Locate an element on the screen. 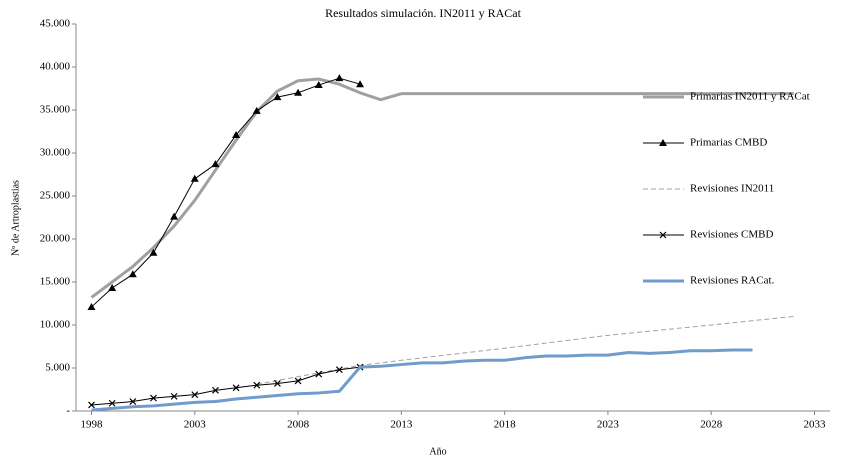 This screenshot has width=847, height=460. y-tick-label: 30.000 is located at coordinates (55, 153).